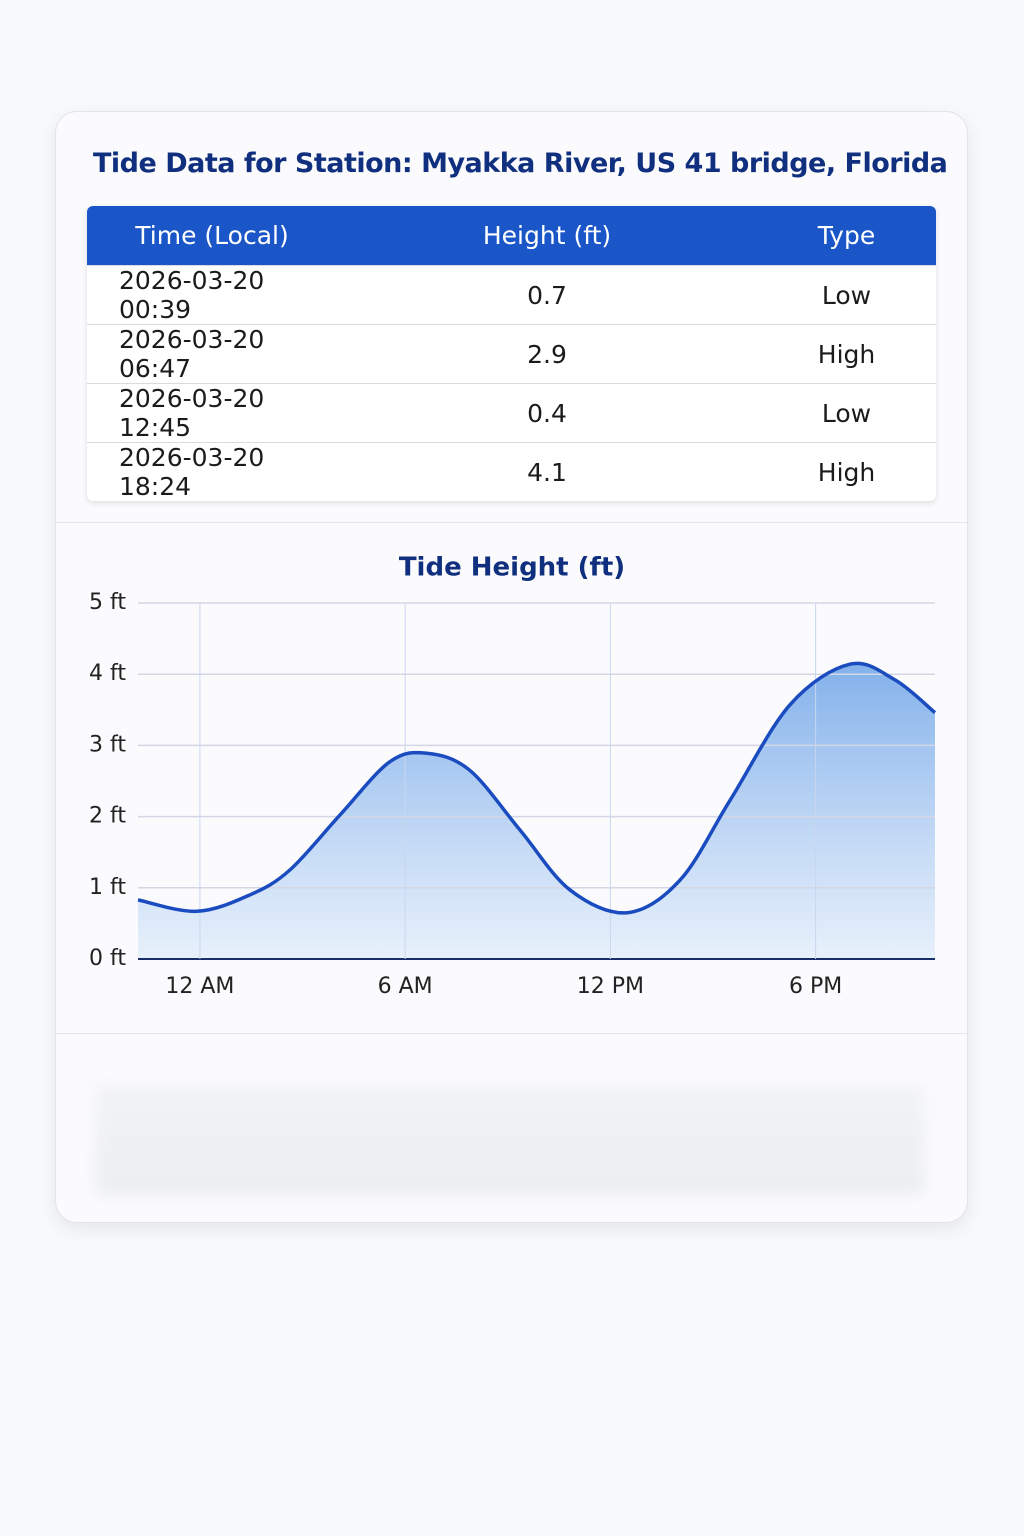  I want to click on x-tick-label: 12 PM, so click(610, 986).